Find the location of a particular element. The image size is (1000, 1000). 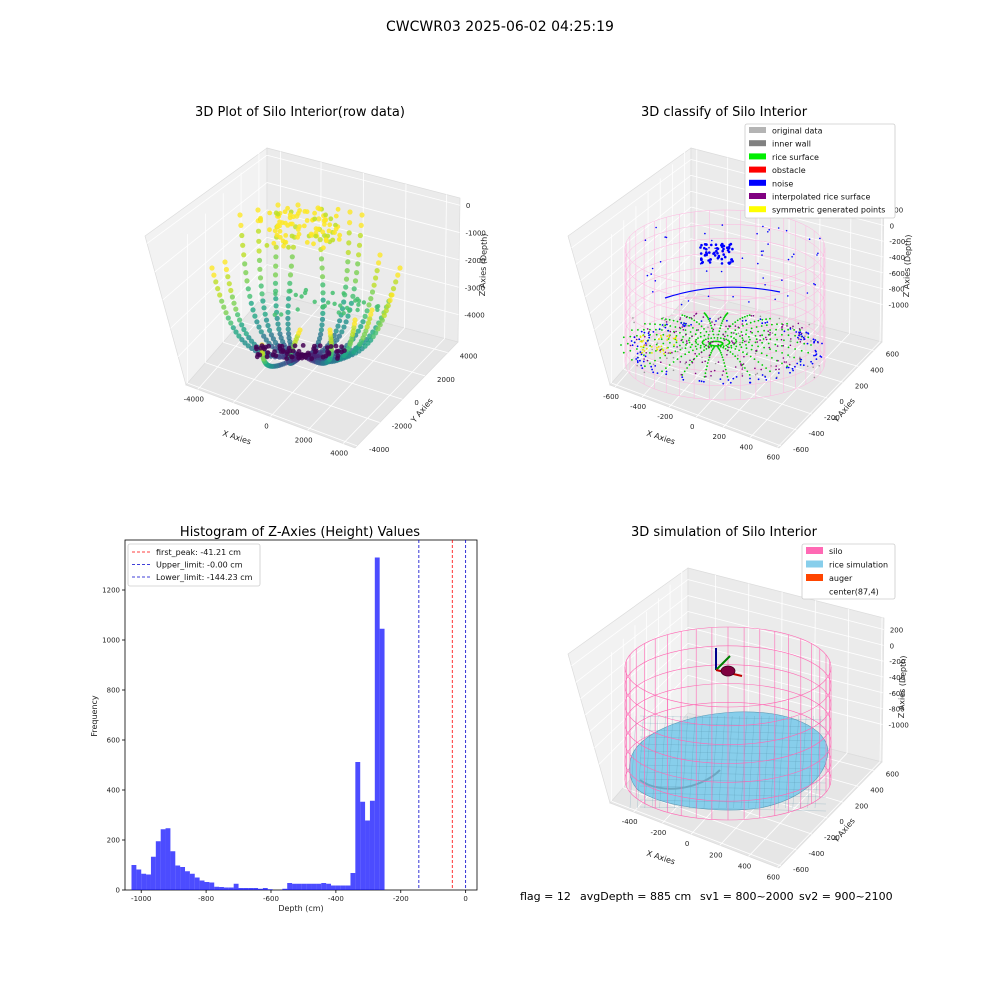

x-tick-label: -600 is located at coordinates (271, 899).